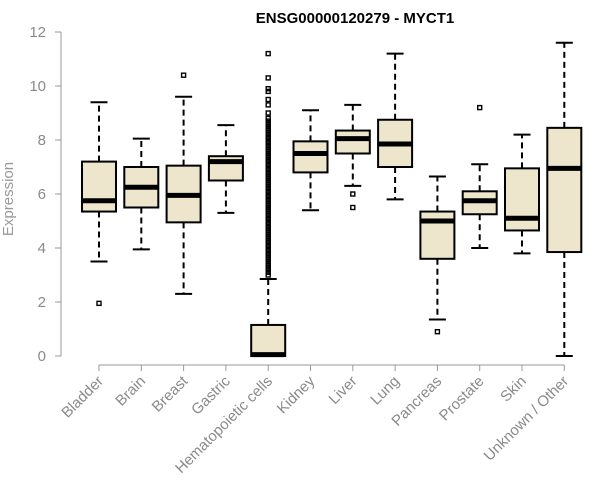 The height and width of the screenshot is (500, 600). Describe the element at coordinates (37, 86) in the screenshot. I see `y-tick-label: 10` at that location.